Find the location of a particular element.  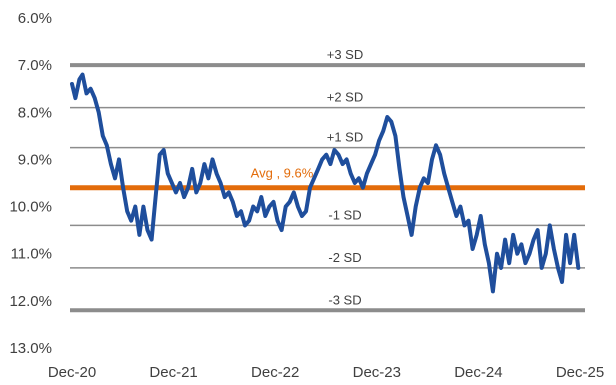

average-label: Avg , 9.6% is located at coordinates (282, 173).